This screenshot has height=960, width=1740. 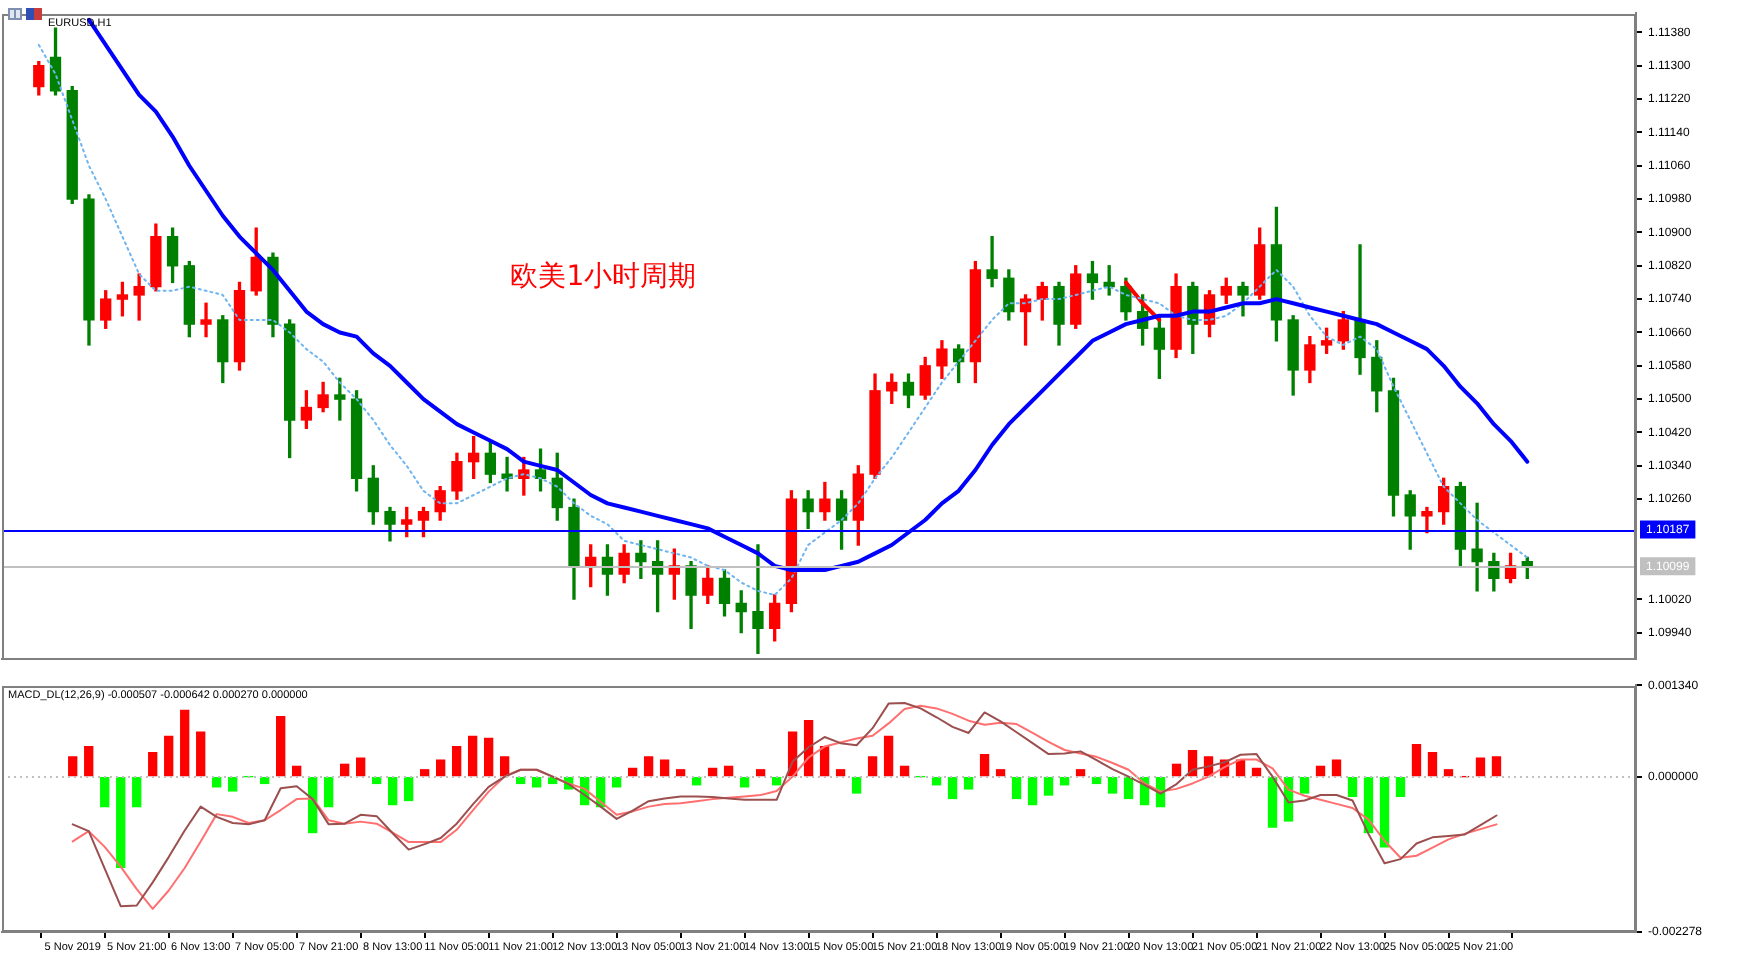 What do you see at coordinates (603, 277) in the screenshot?
I see `annotation: 欧美1小时周期` at bounding box center [603, 277].